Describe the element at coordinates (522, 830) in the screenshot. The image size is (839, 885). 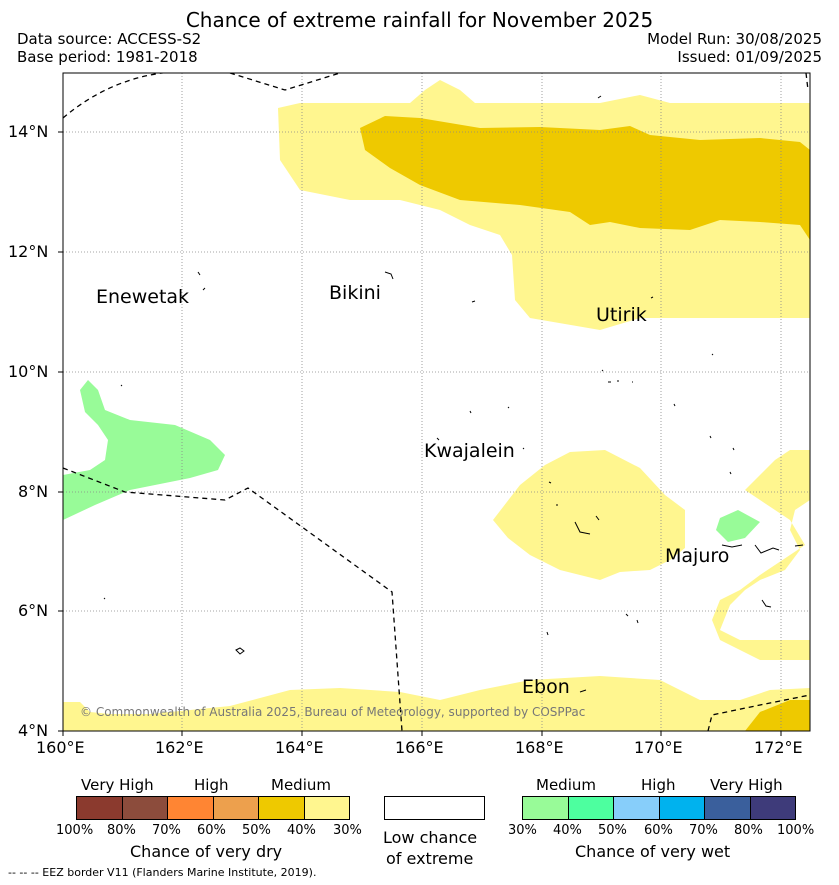
I see `wet-tick-30: 30%` at that location.